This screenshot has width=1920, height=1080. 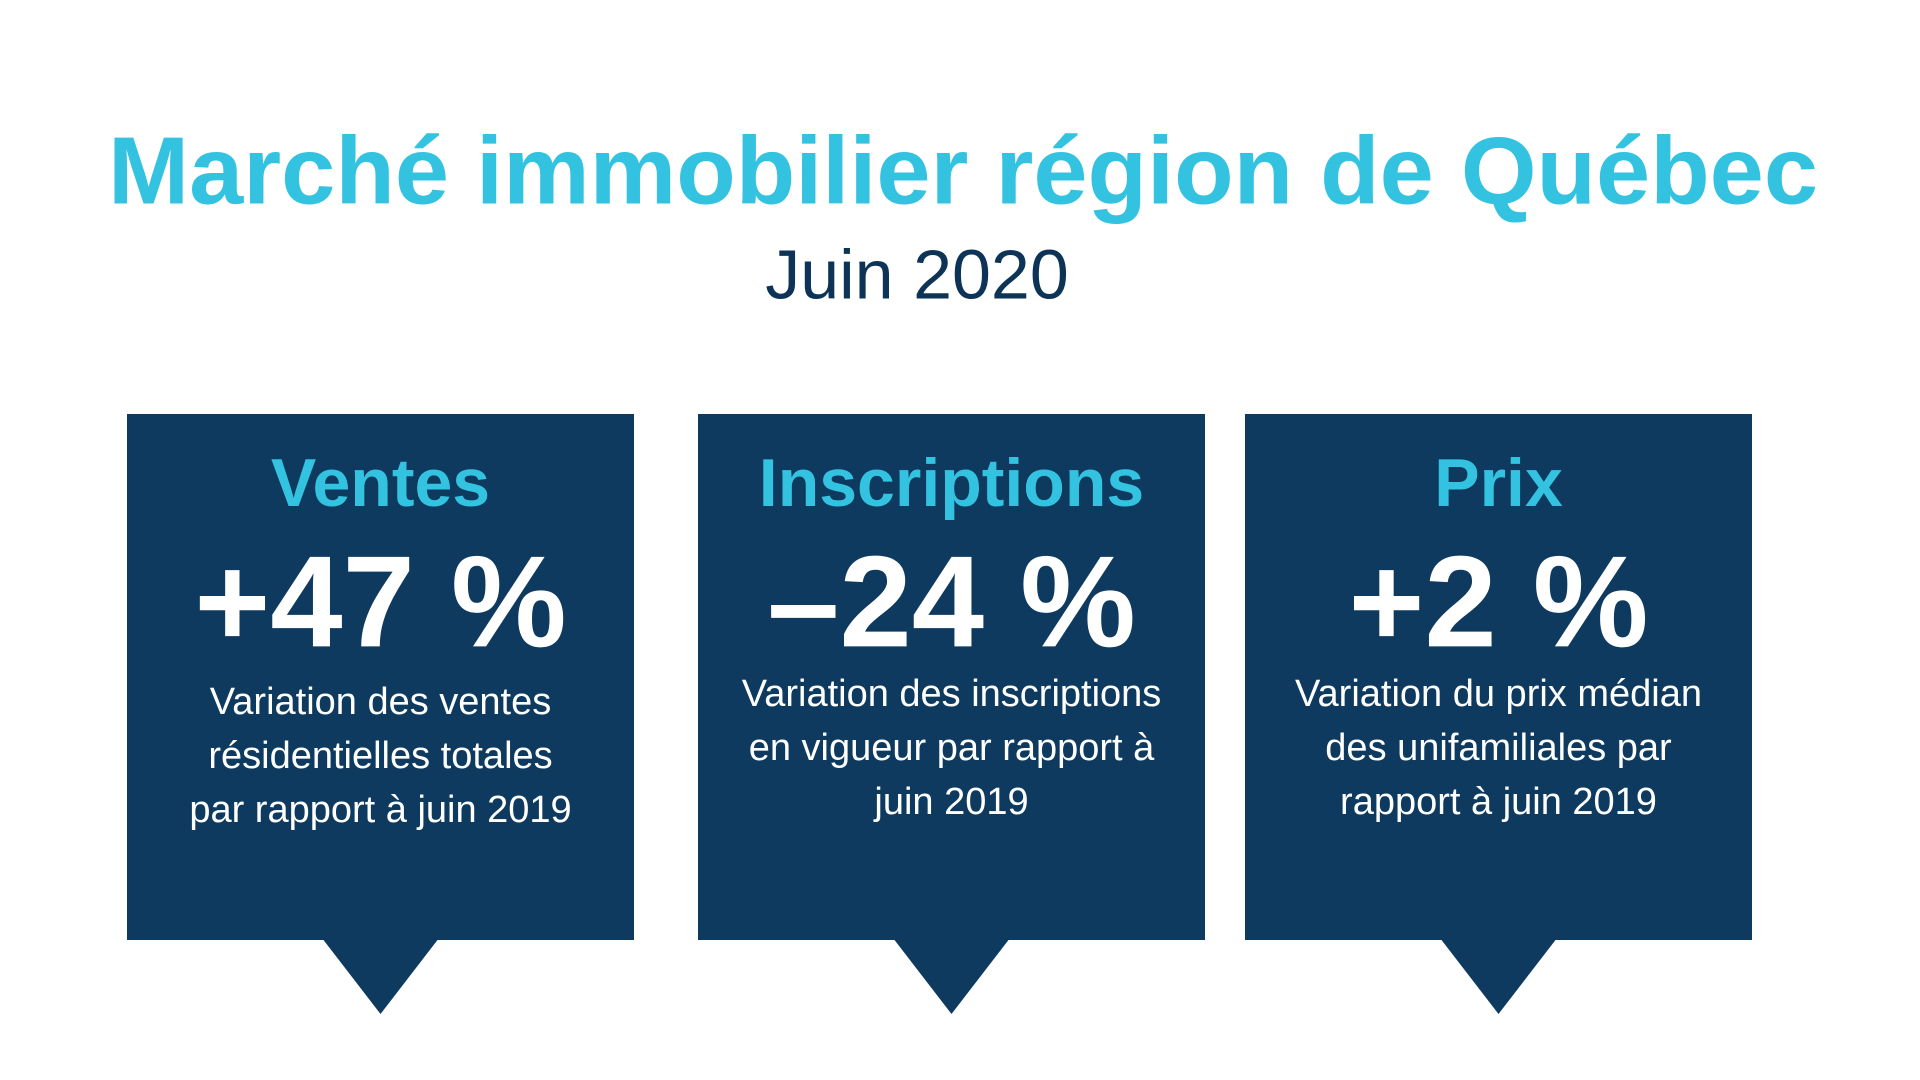 What do you see at coordinates (1498, 483) in the screenshot?
I see `card-heading: Prix` at bounding box center [1498, 483].